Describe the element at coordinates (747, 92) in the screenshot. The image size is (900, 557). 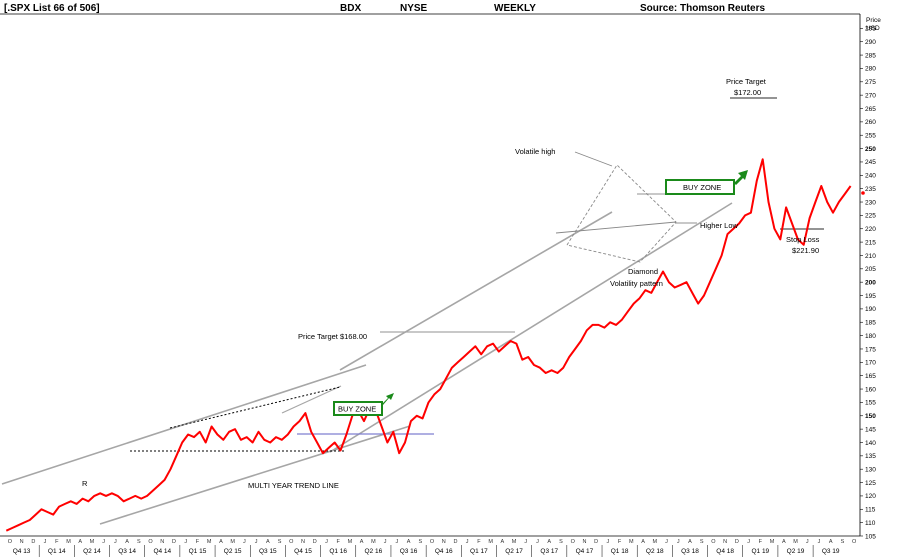
I see `price-target-top-value: $172.00` at that location.